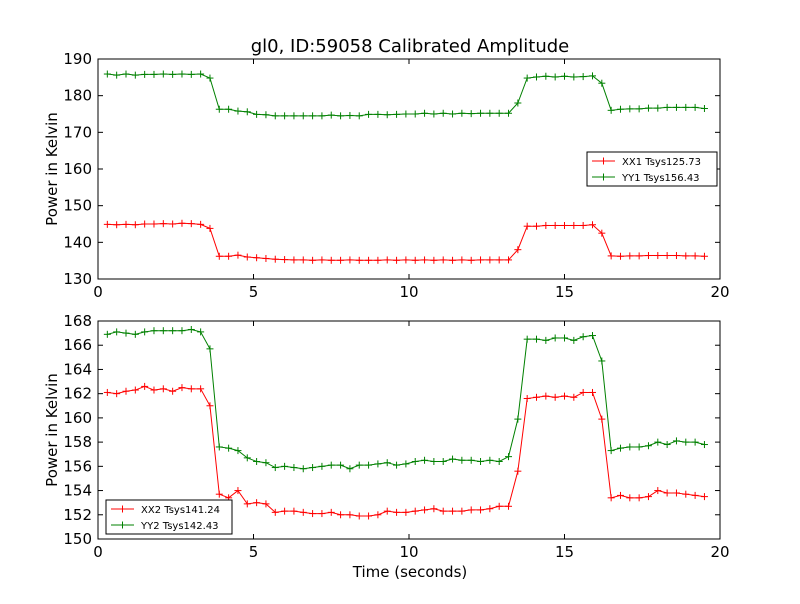 The height and width of the screenshot is (604, 800). I want to click on top-chart-title: gl0, ID:59058 Calibrated Amplitude, so click(410, 46).